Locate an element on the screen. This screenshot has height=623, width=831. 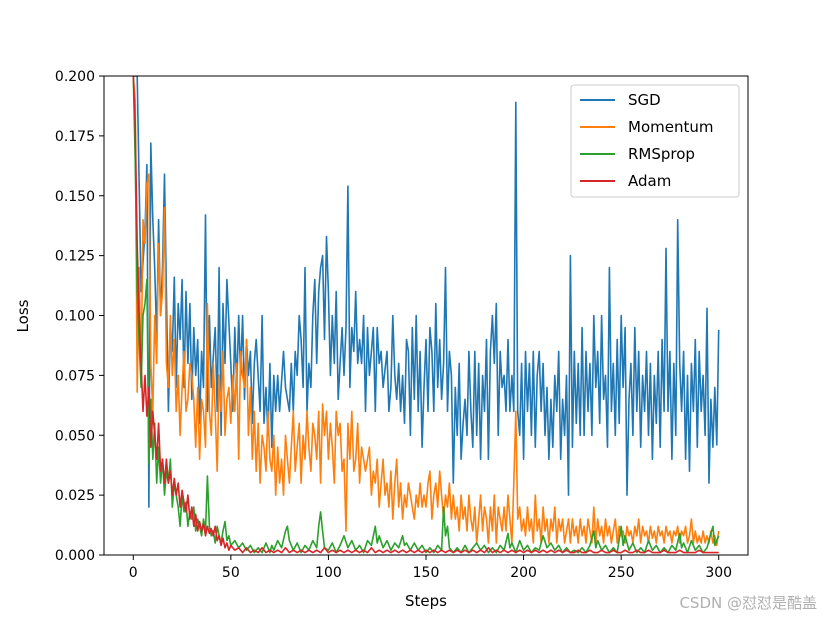
y-axis-label: Loss is located at coordinates (23, 315).